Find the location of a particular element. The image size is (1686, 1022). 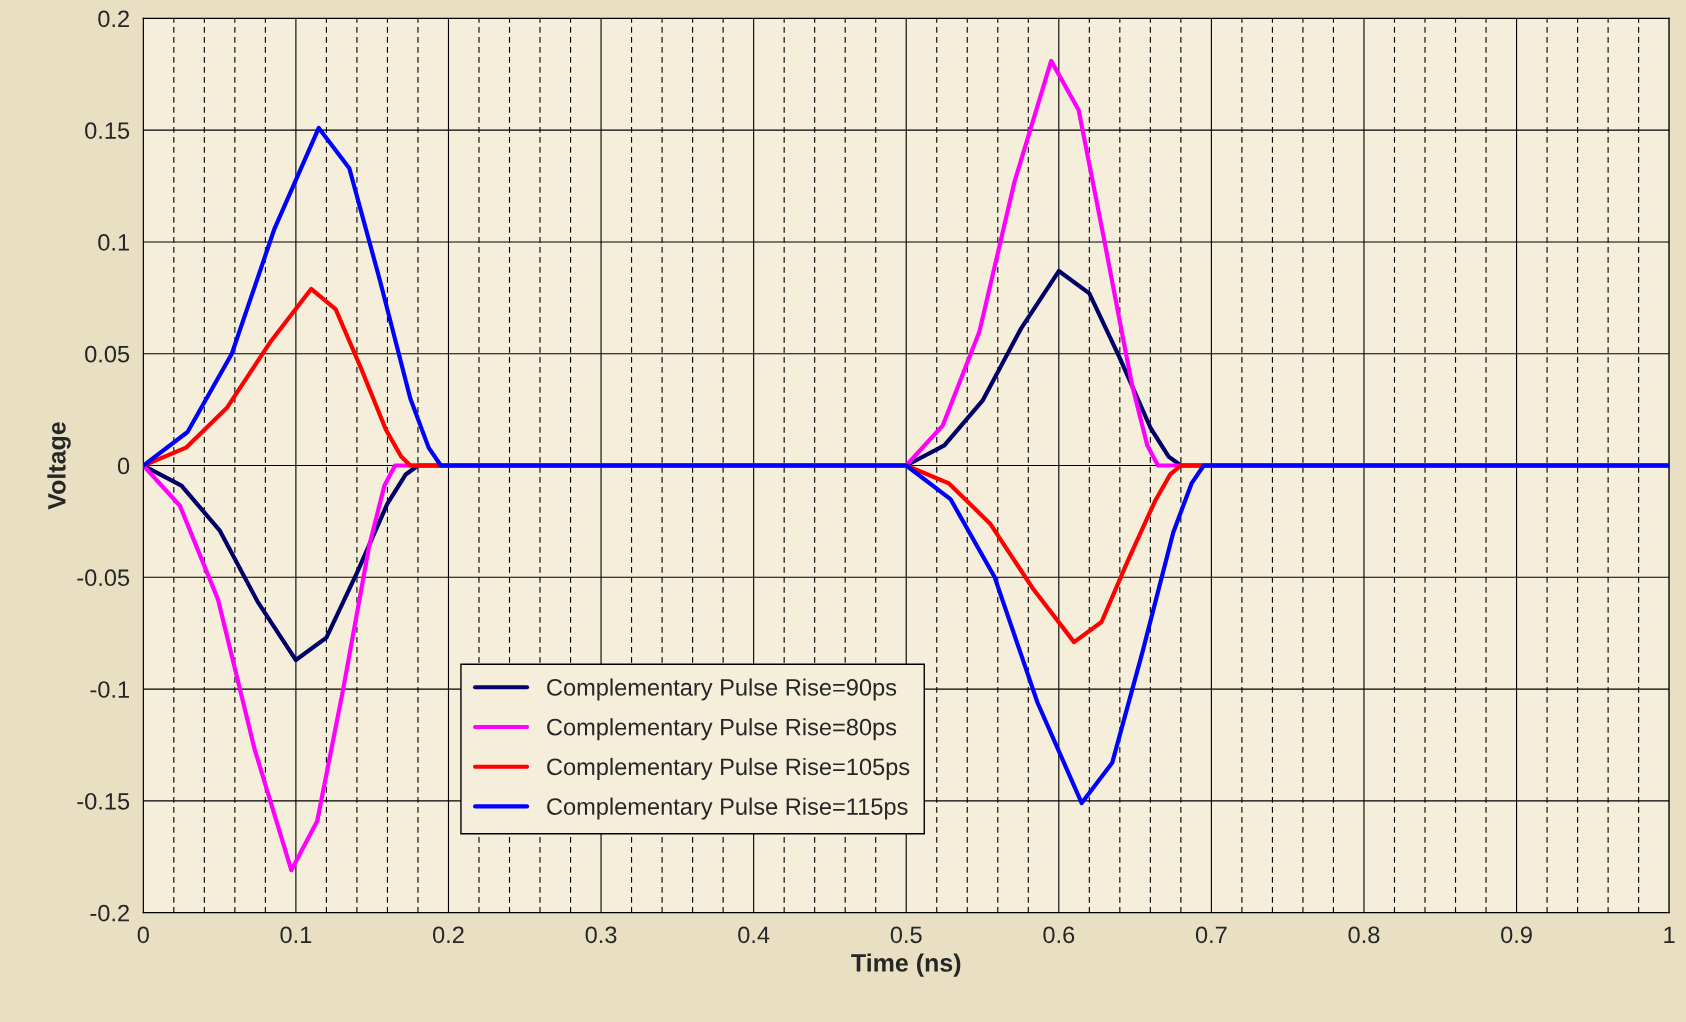

x-tick-label: 0.4 is located at coordinates (754, 935).